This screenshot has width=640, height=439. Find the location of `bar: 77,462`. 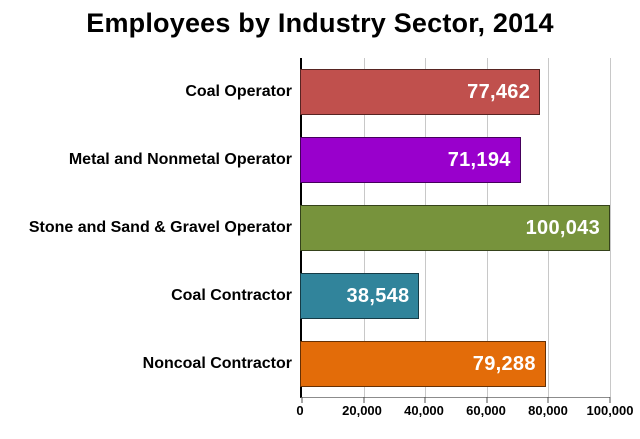

bar: 77,462 is located at coordinates (420, 92).